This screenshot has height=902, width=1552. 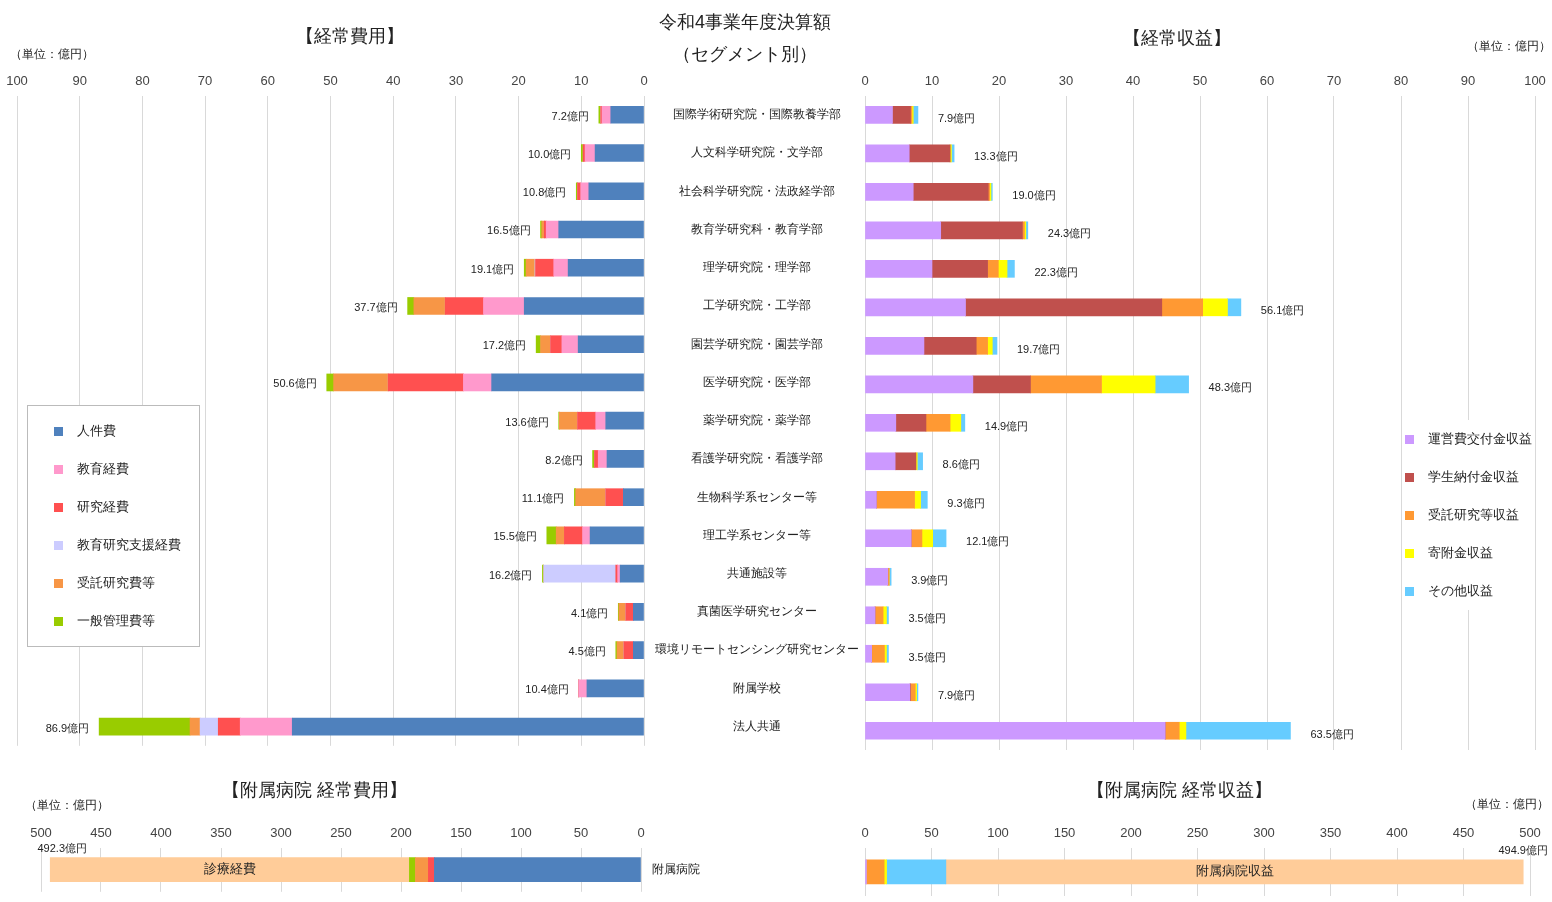 What do you see at coordinates (509, 230) in the screenshot?
I see `total-label: 16.5億円` at bounding box center [509, 230].